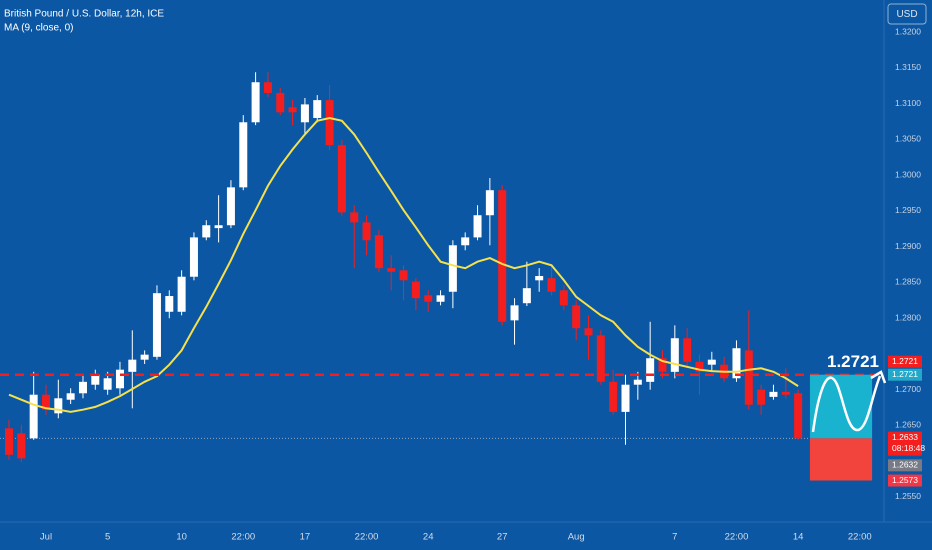  Describe the element at coordinates (908, 174) in the screenshot. I see `y-tick-label: 1.3000` at that location.